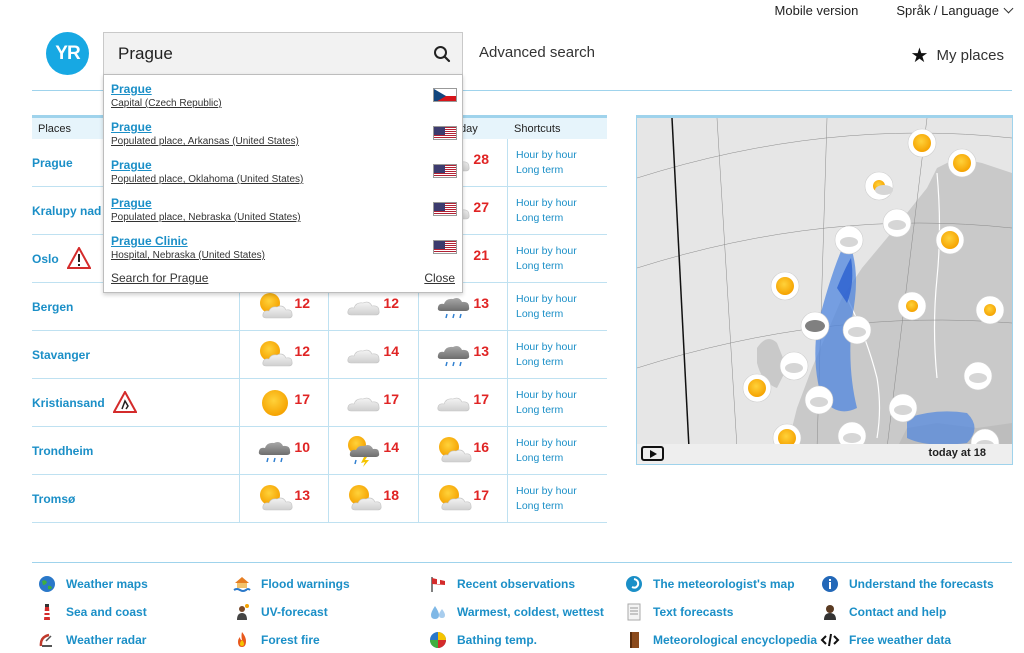 The image size is (1024, 653). I want to click on place-name: Trondheim, so click(63, 451).